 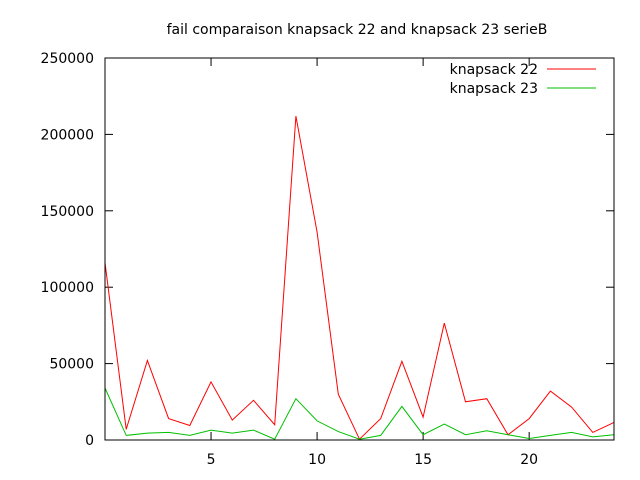 What do you see at coordinates (317, 460) in the screenshot?
I see `x-tick-label: 10` at bounding box center [317, 460].